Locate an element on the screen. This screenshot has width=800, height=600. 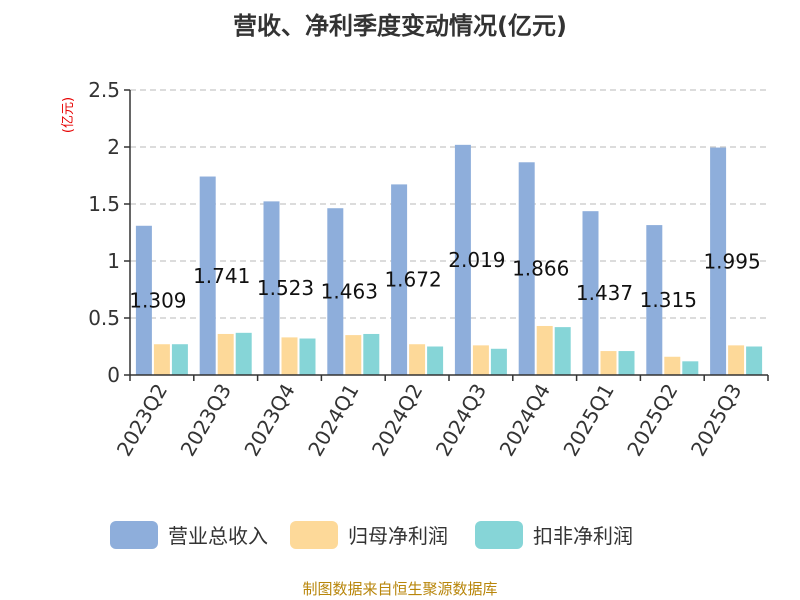
data-label: 1.463 is located at coordinates (349, 292).